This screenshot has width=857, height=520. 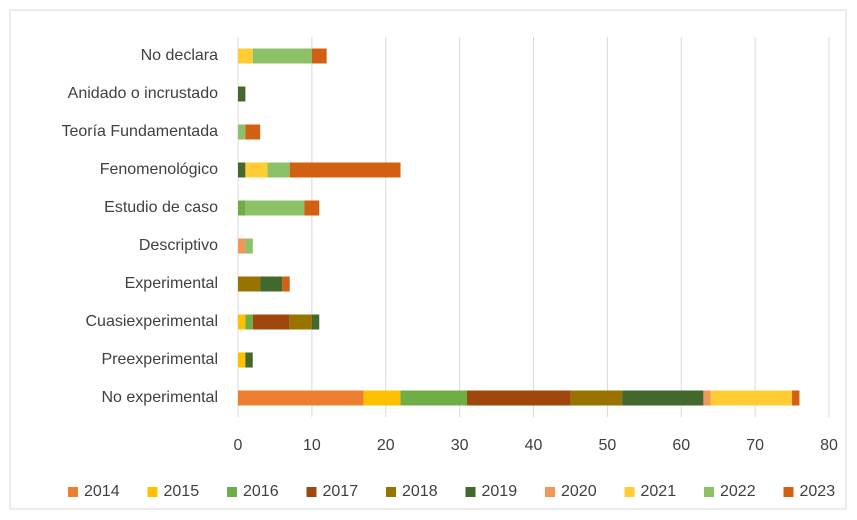 What do you see at coordinates (261, 491) in the screenshot?
I see `legend-label: 2016` at bounding box center [261, 491].